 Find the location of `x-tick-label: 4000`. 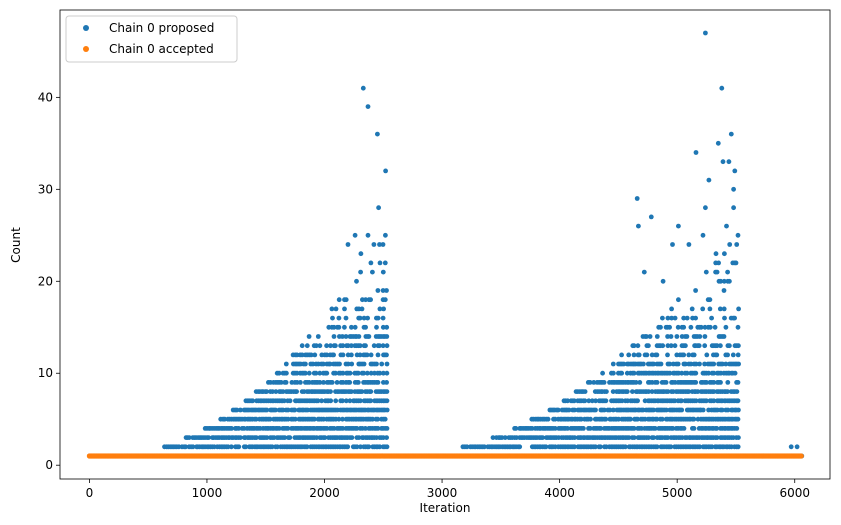

x-tick-label: 4000 is located at coordinates (559, 493).